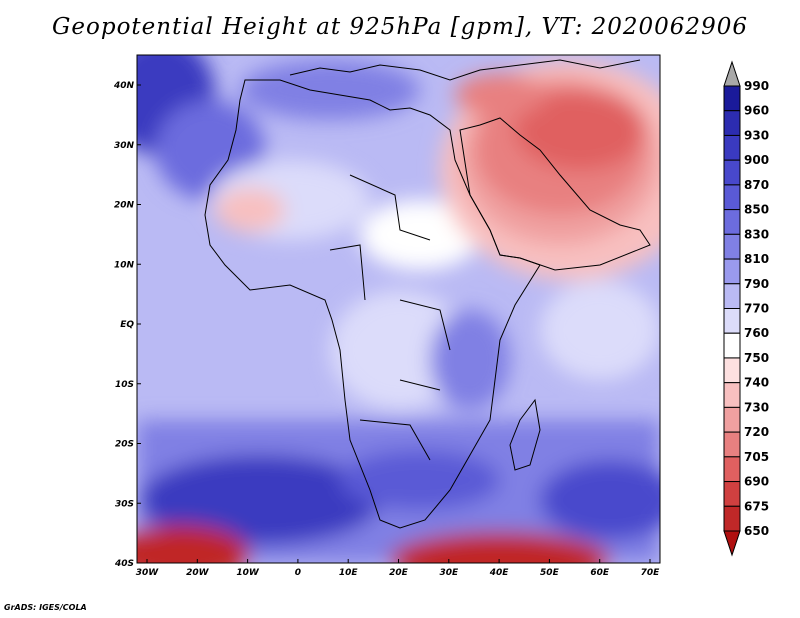  I want to click on colorbar-level-label: 705, so click(756, 457).